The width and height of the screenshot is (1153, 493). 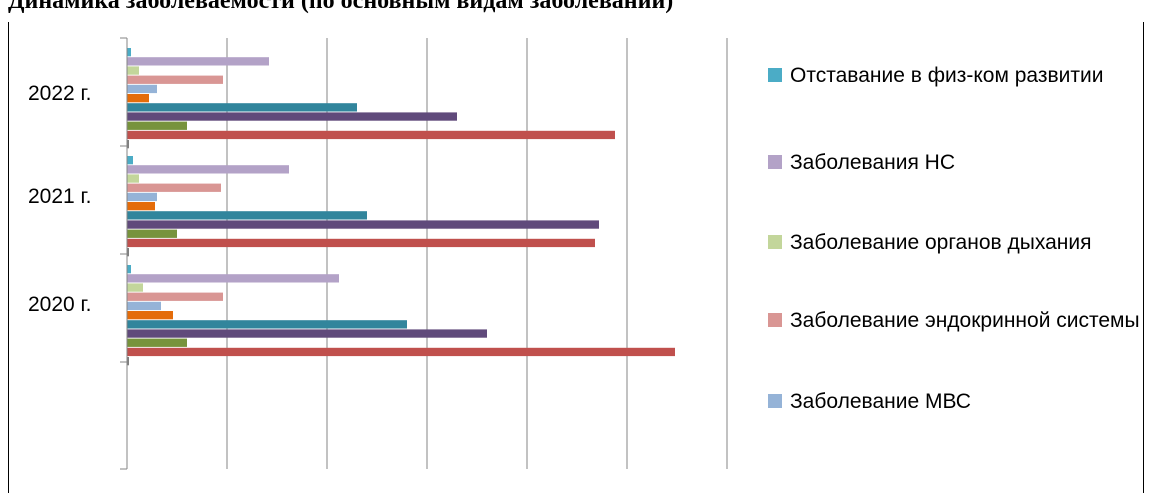 I want to click on legend-label: Заболевание МВС, so click(x=880, y=401).